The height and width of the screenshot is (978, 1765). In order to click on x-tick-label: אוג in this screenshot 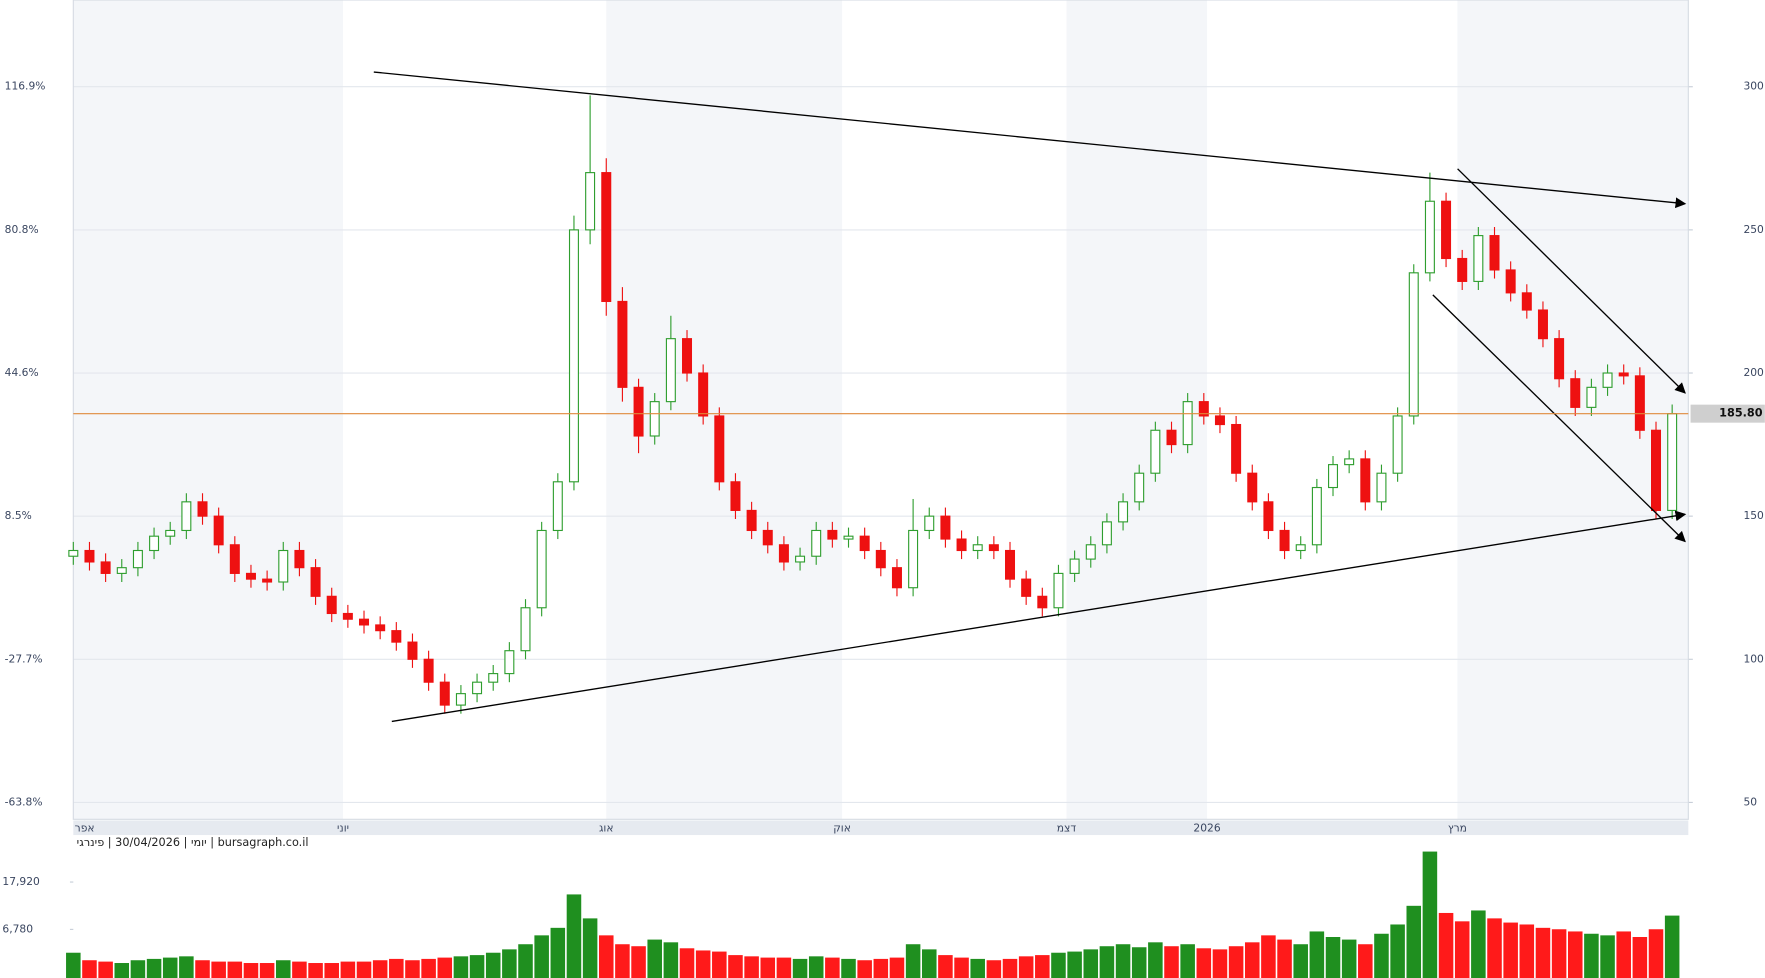, I will do `click(606, 827)`.